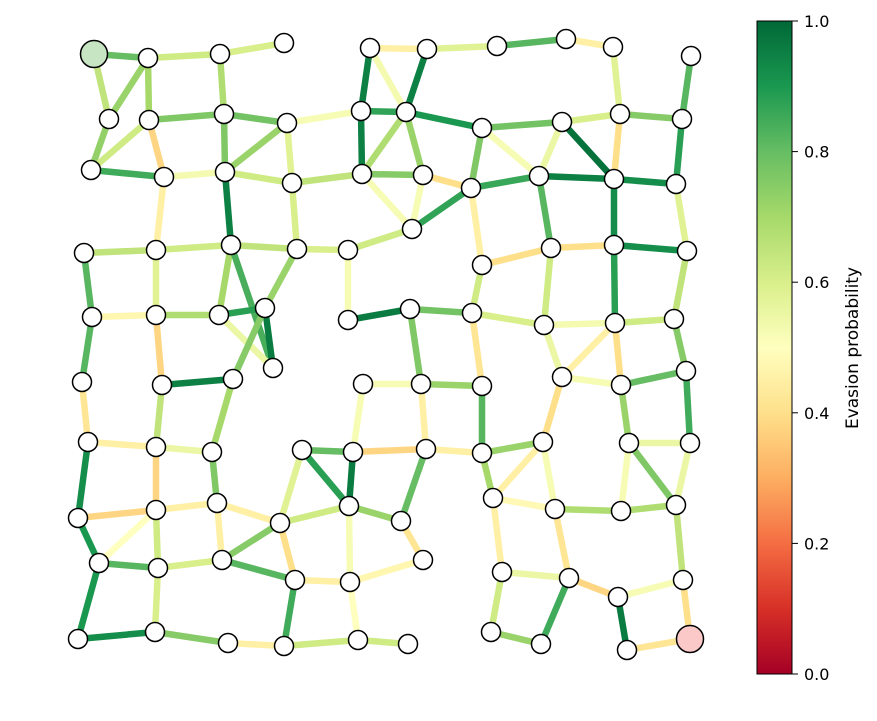  I want to click on colorbar-bar, so click(774, 347).